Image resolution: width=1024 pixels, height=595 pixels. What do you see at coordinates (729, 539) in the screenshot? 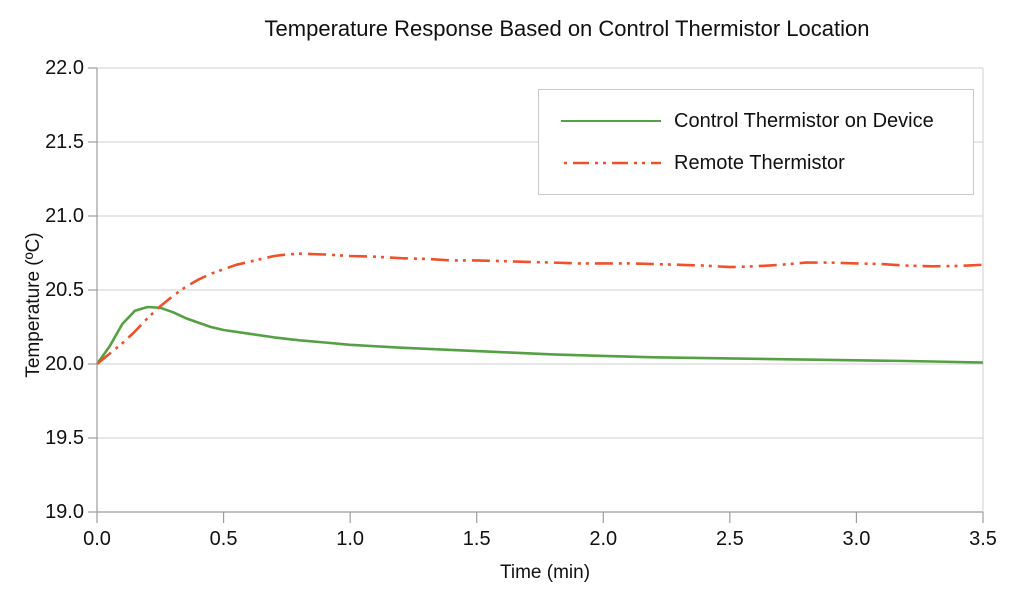
I see `x-tick-label: 2.5` at bounding box center [729, 539].